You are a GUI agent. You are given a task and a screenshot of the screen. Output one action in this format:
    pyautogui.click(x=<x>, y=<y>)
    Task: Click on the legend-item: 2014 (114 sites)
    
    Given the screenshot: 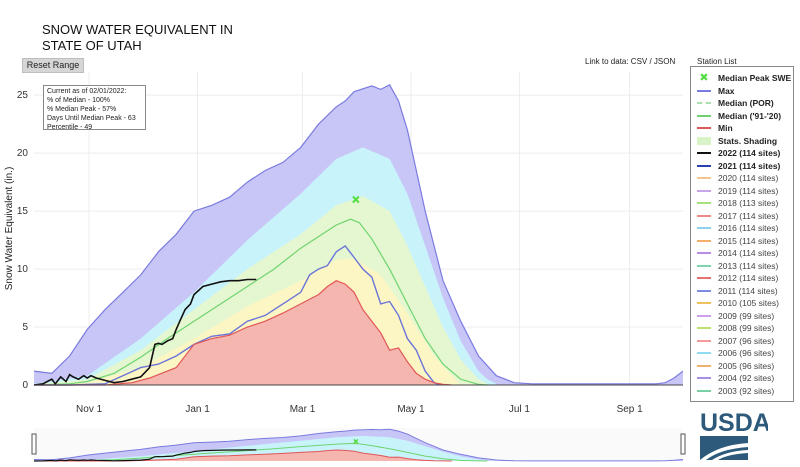 What is the action you would take?
    pyautogui.click(x=742, y=253)
    